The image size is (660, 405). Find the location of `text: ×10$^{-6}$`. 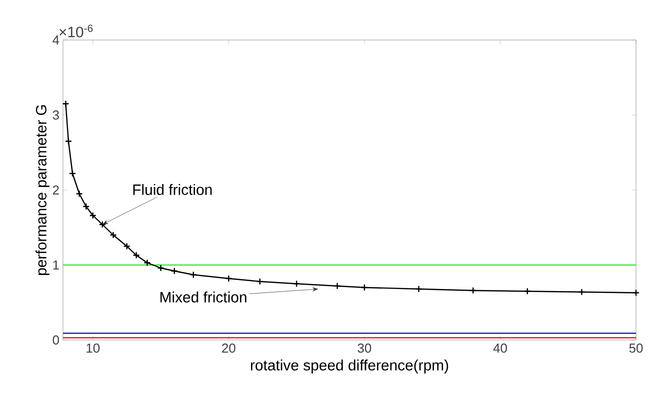

text: ×10$^{-6}$ is located at coordinates (76, 31).